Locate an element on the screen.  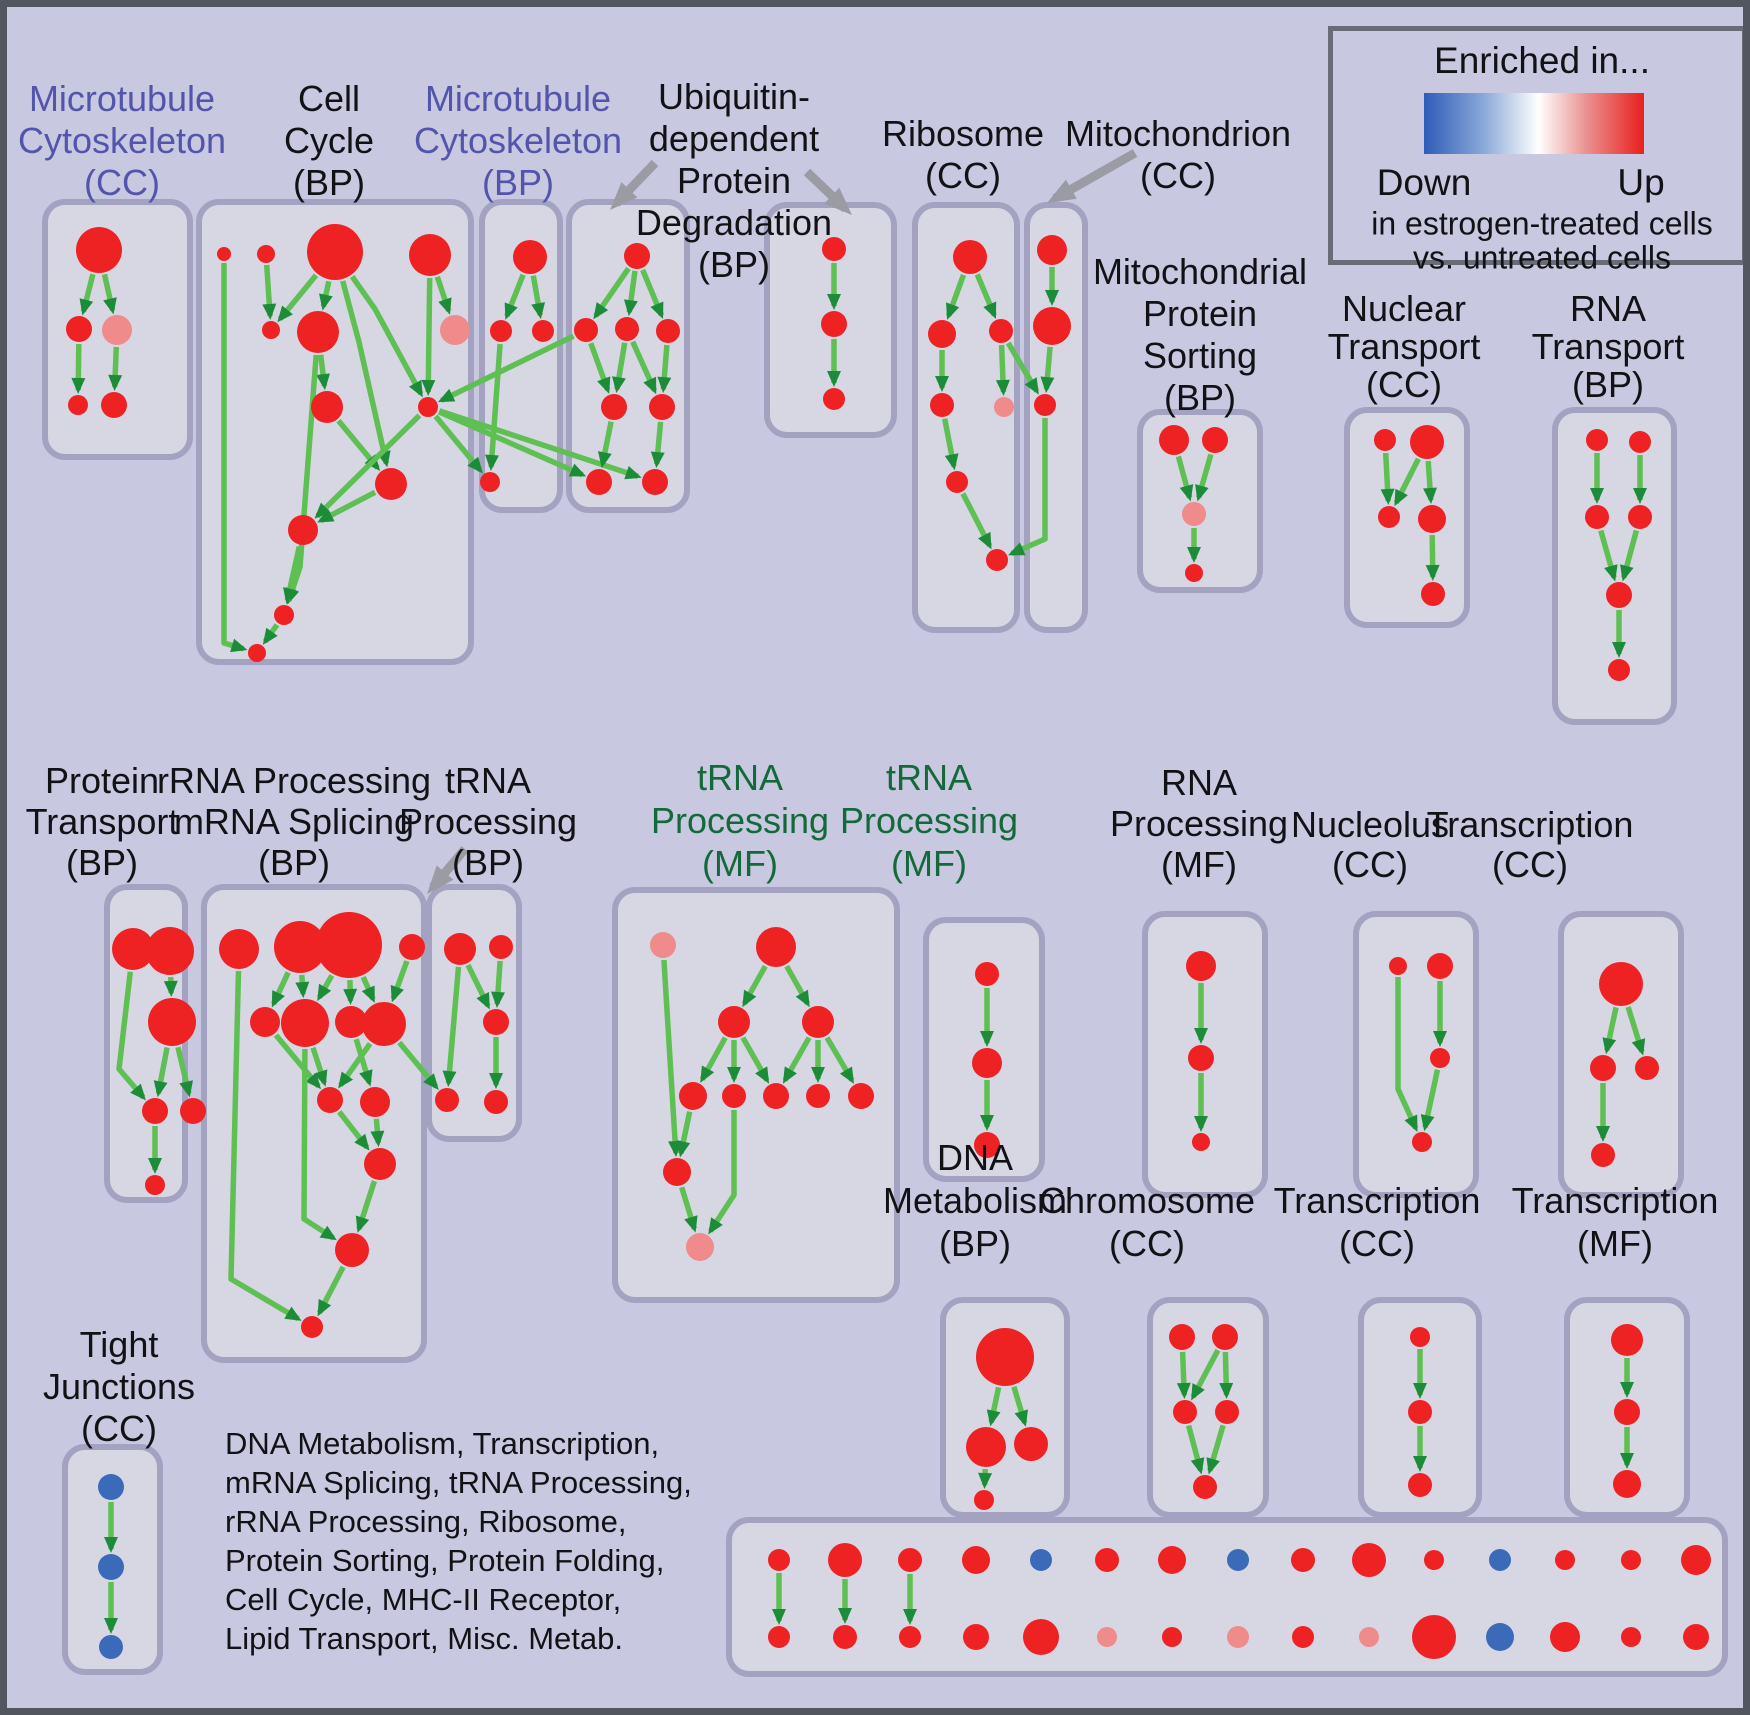
legend-gradient-bar is located at coordinates (1534, 123).